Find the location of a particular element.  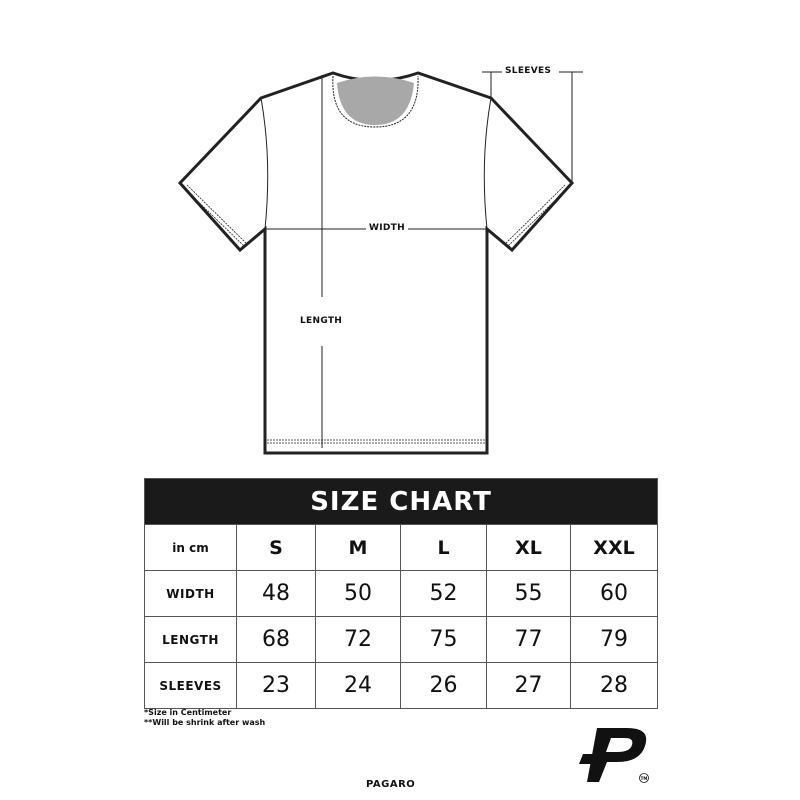

cell: 26 is located at coordinates (443, 685).